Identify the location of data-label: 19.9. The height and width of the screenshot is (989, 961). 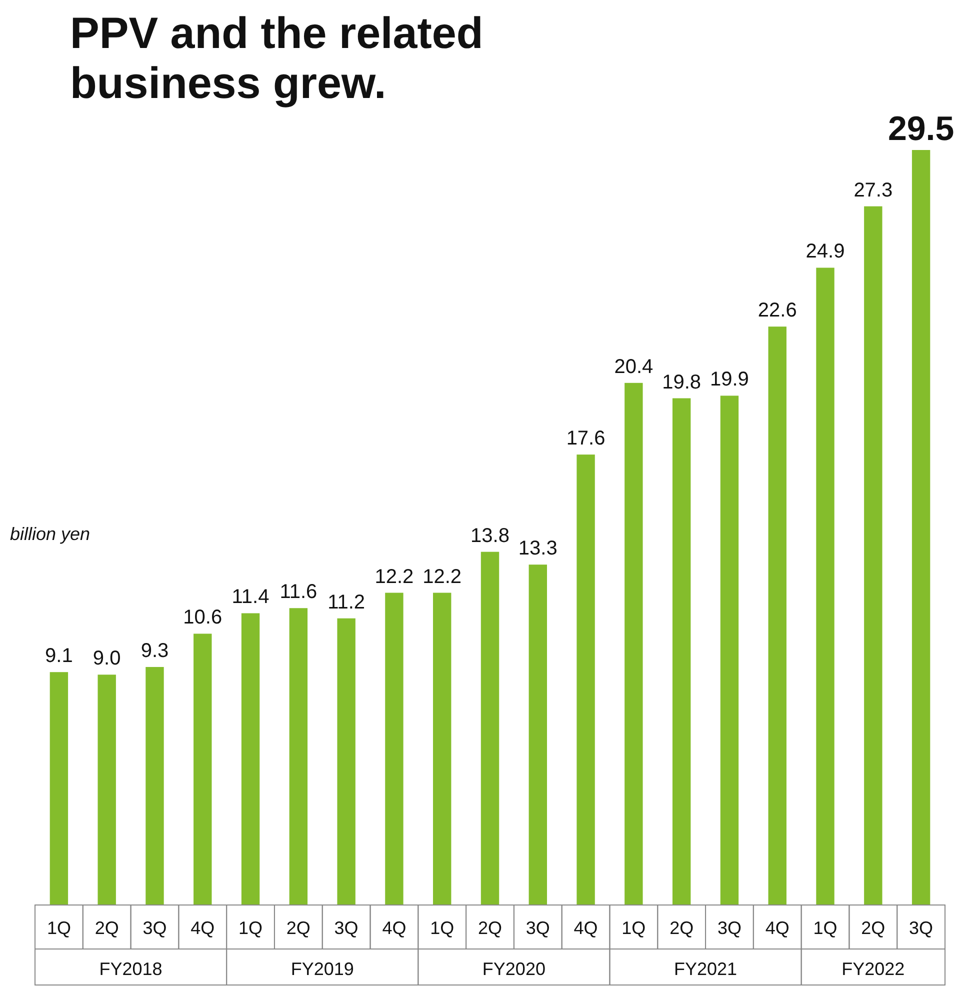
(729, 379).